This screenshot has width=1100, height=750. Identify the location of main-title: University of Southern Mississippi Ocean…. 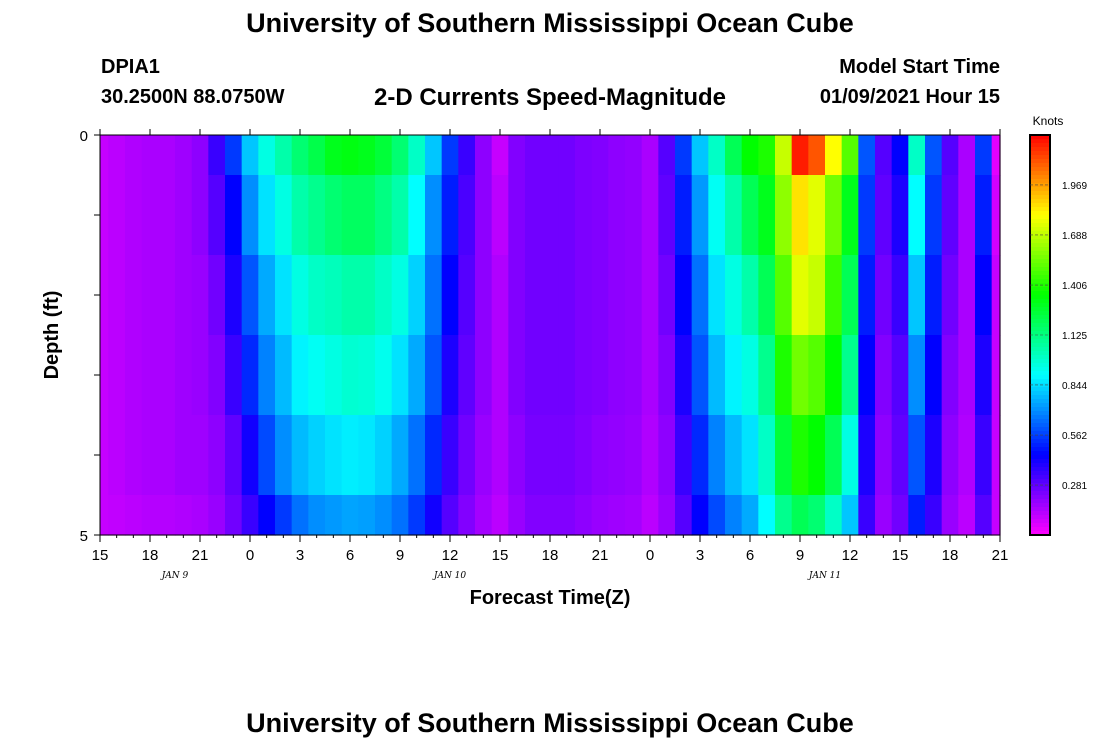
(550, 23).